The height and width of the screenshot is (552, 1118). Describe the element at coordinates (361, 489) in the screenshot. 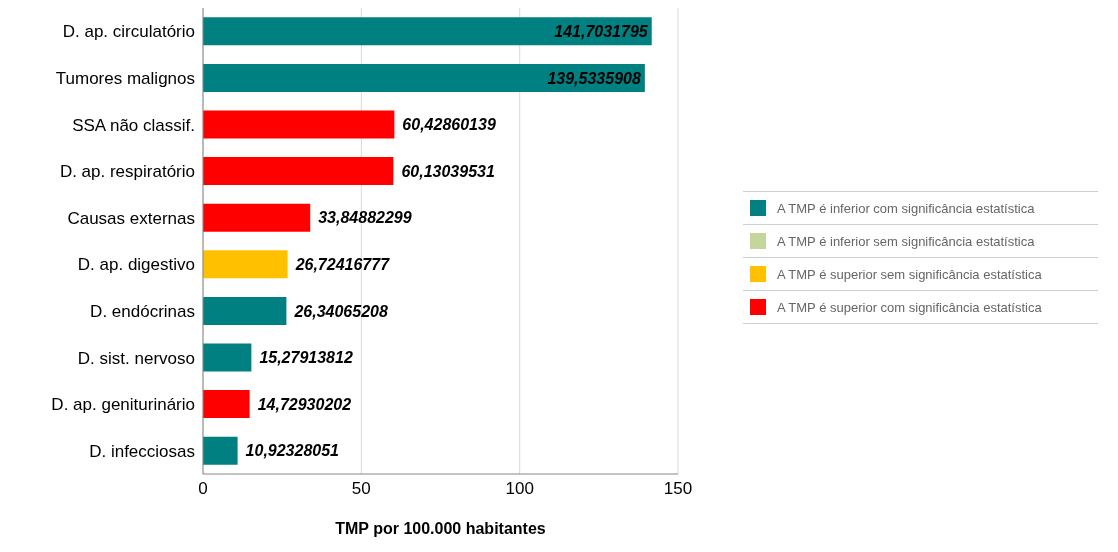

I see `x-tick-label: 50` at that location.